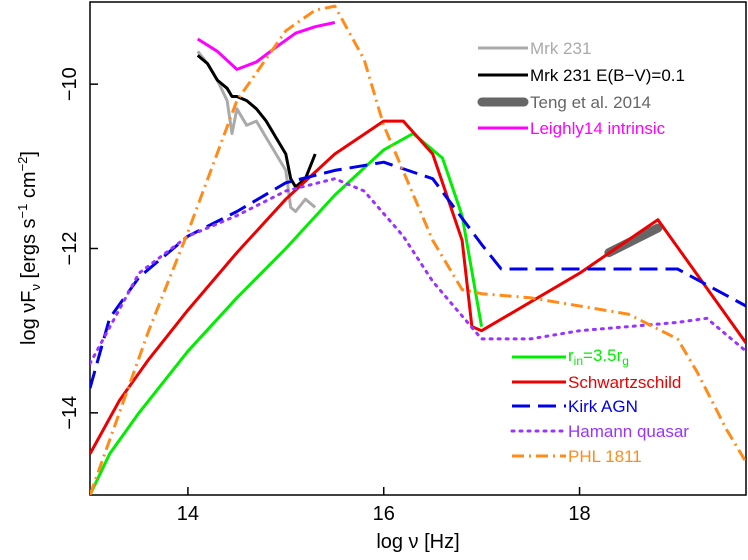 This screenshot has width=748, height=560. Describe the element at coordinates (29, 318) in the screenshot. I see `y-axis-title-pre: log νF` at that location.